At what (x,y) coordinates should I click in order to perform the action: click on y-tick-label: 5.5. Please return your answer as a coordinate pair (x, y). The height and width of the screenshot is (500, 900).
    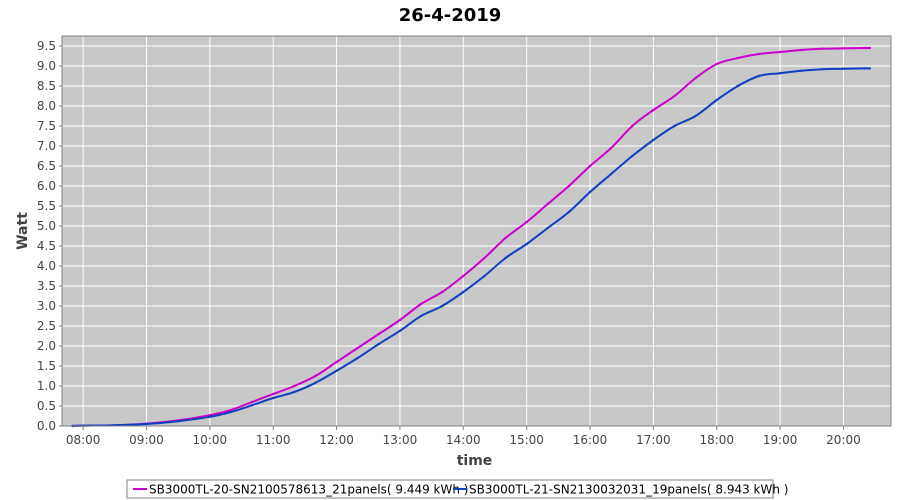
    Looking at the image, I should click on (46, 206).